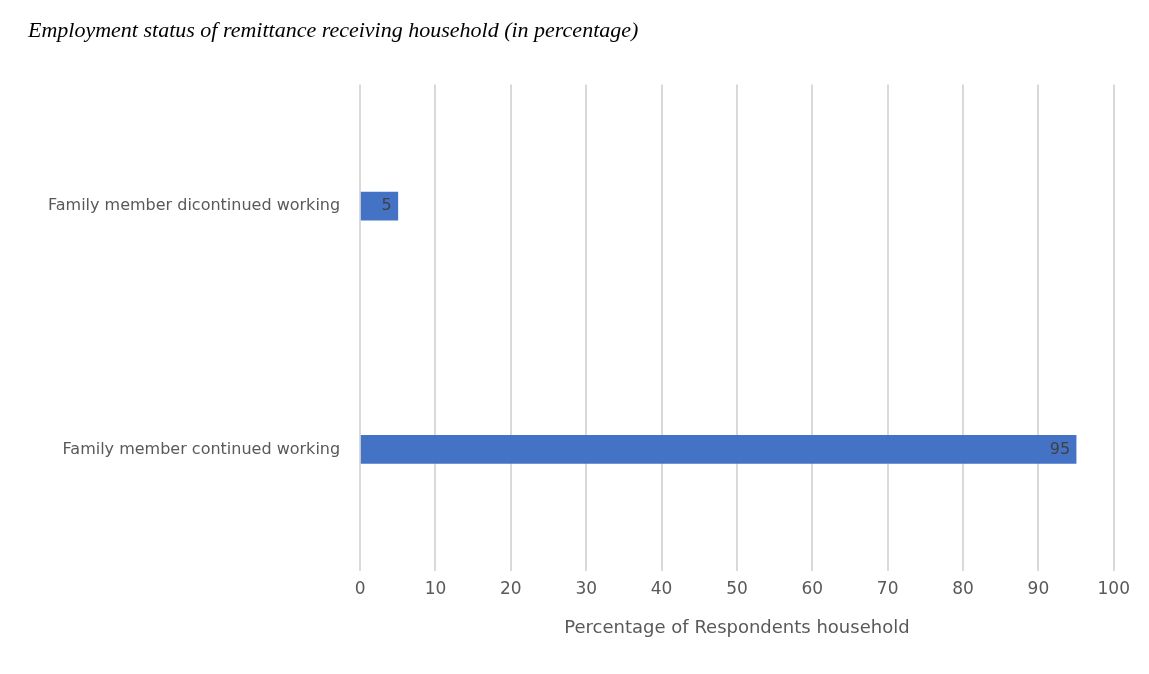  What do you see at coordinates (194, 205) in the screenshot?
I see `y-tick-label: Family member dicontinued working` at bounding box center [194, 205].